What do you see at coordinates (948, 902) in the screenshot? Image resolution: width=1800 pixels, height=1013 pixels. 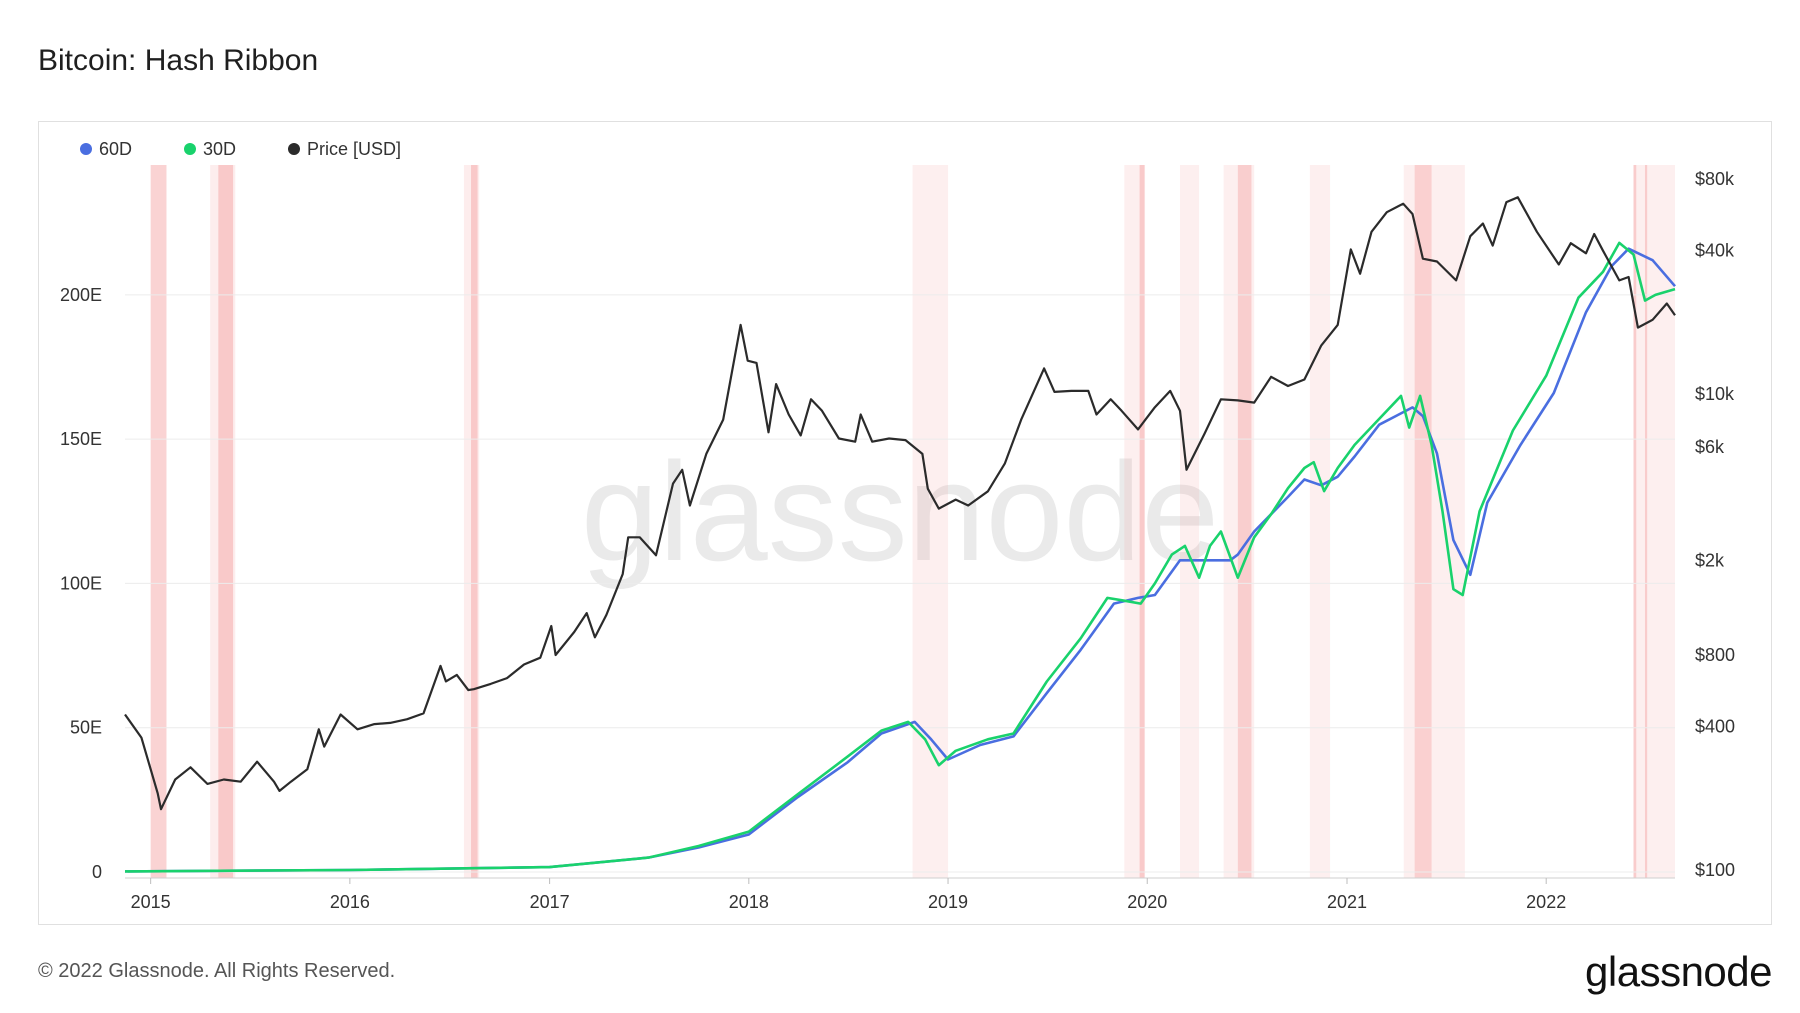 I see `x-tick-4: 2019` at bounding box center [948, 902].